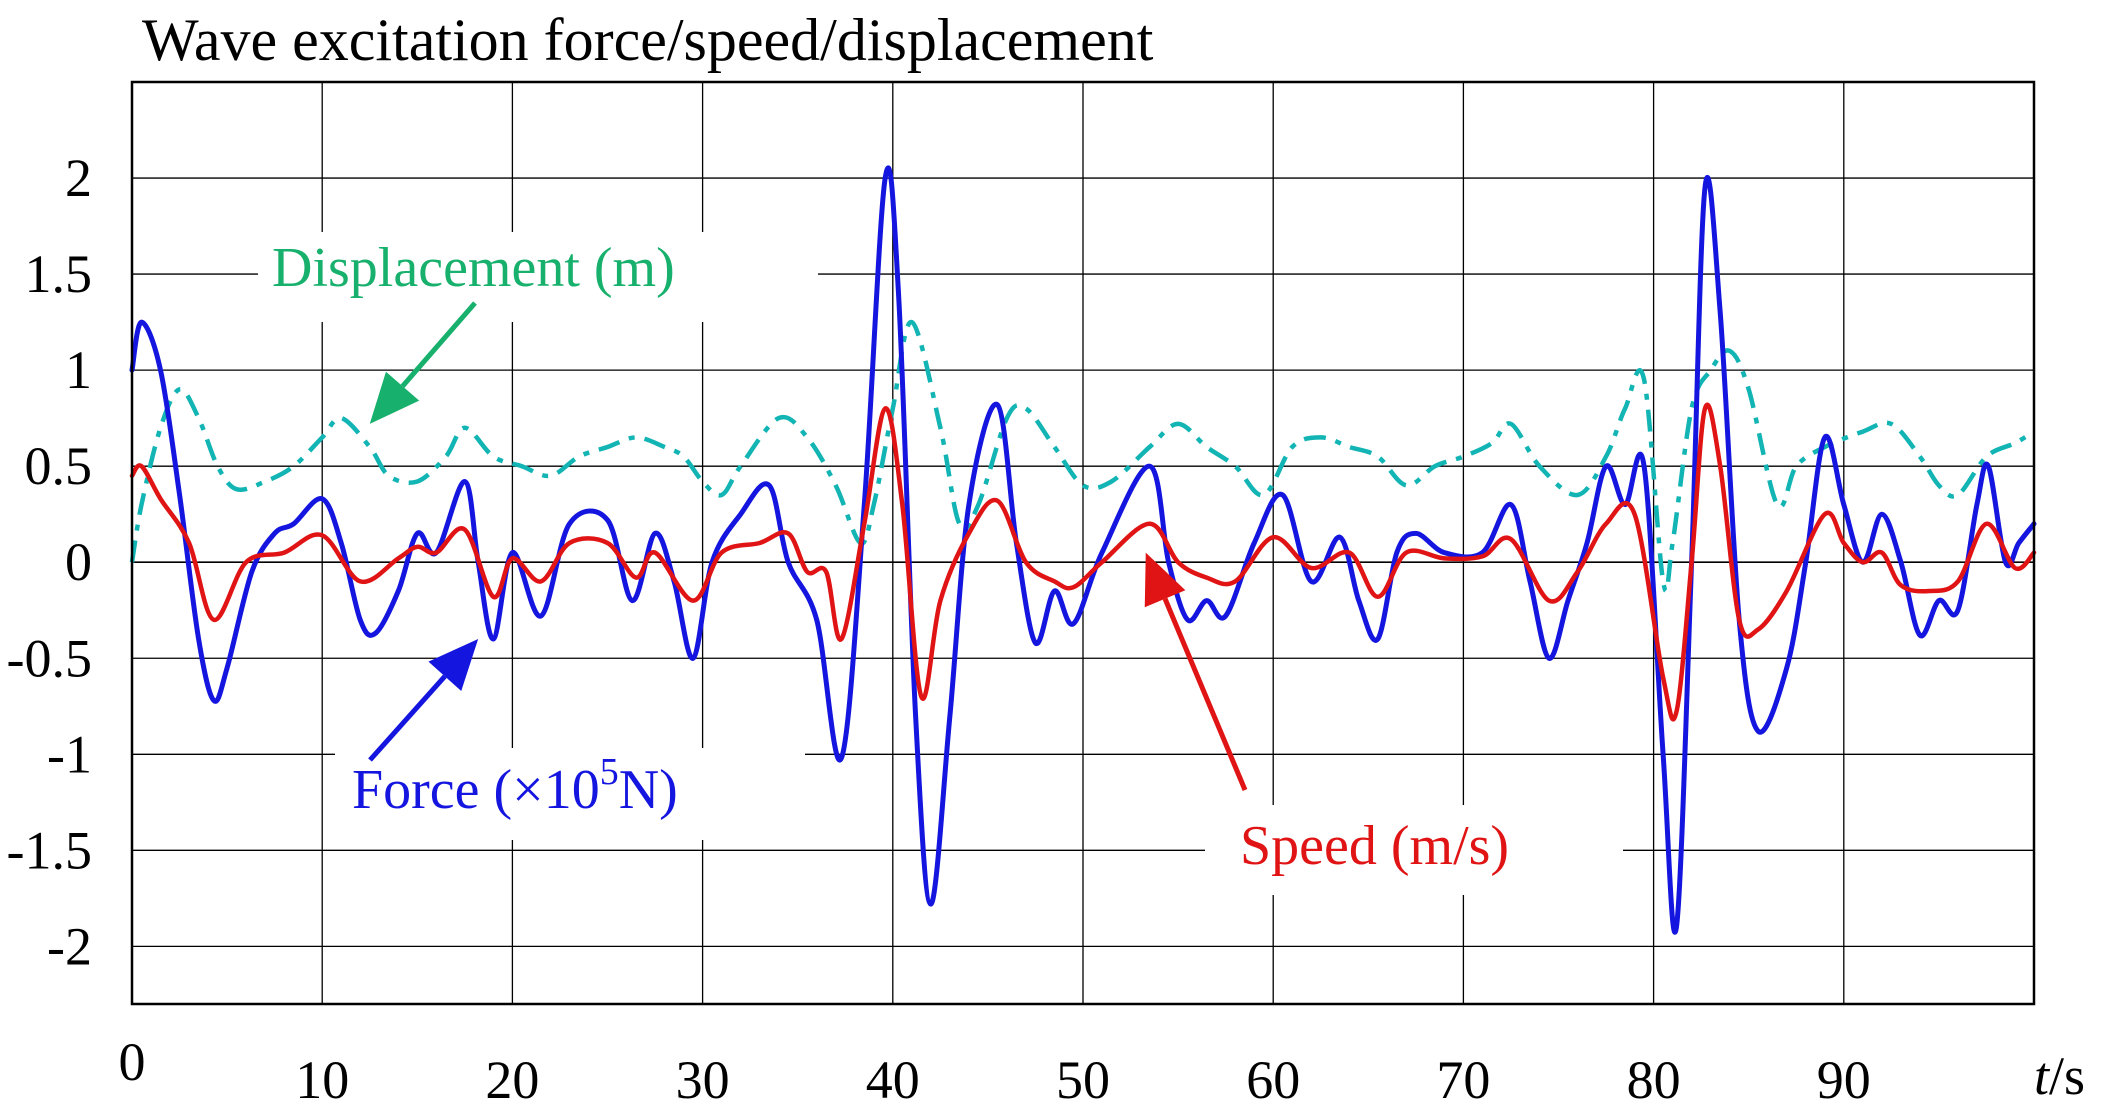  What do you see at coordinates (1654, 1080) in the screenshot?
I see `x-tick-label: 80` at bounding box center [1654, 1080].